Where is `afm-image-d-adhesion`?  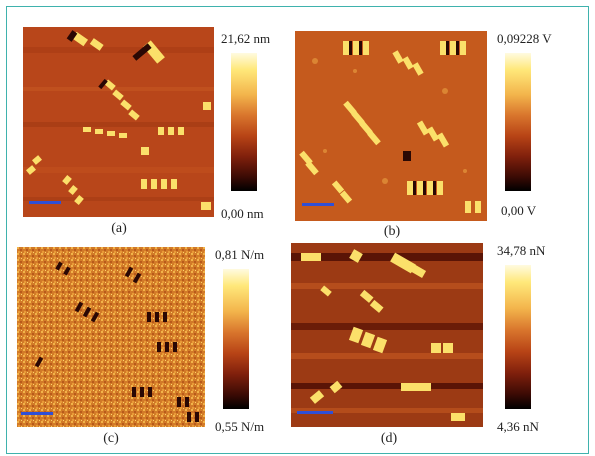
afm-image-d-adhesion is located at coordinates (387, 335).